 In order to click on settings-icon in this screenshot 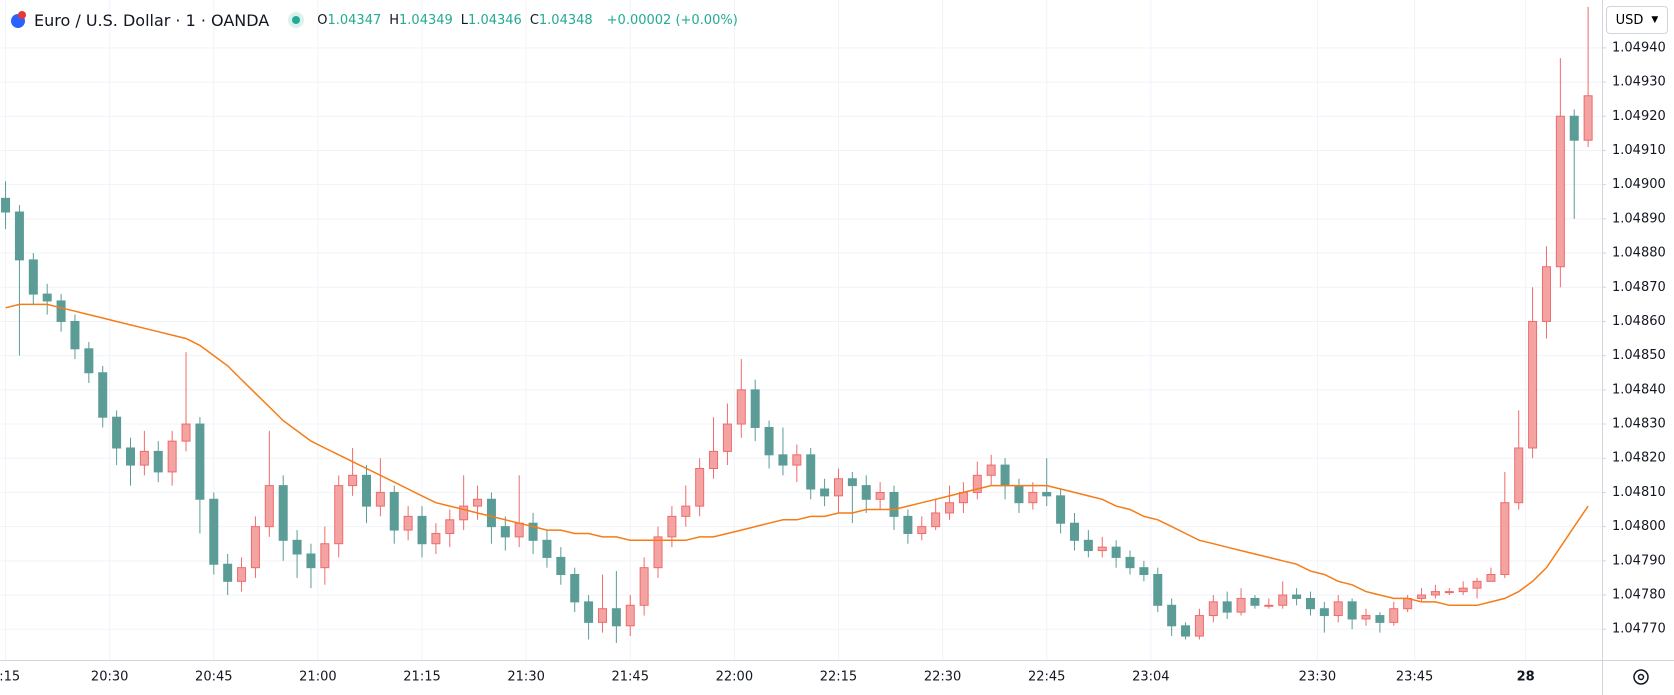, I will do `click(1641, 677)`.